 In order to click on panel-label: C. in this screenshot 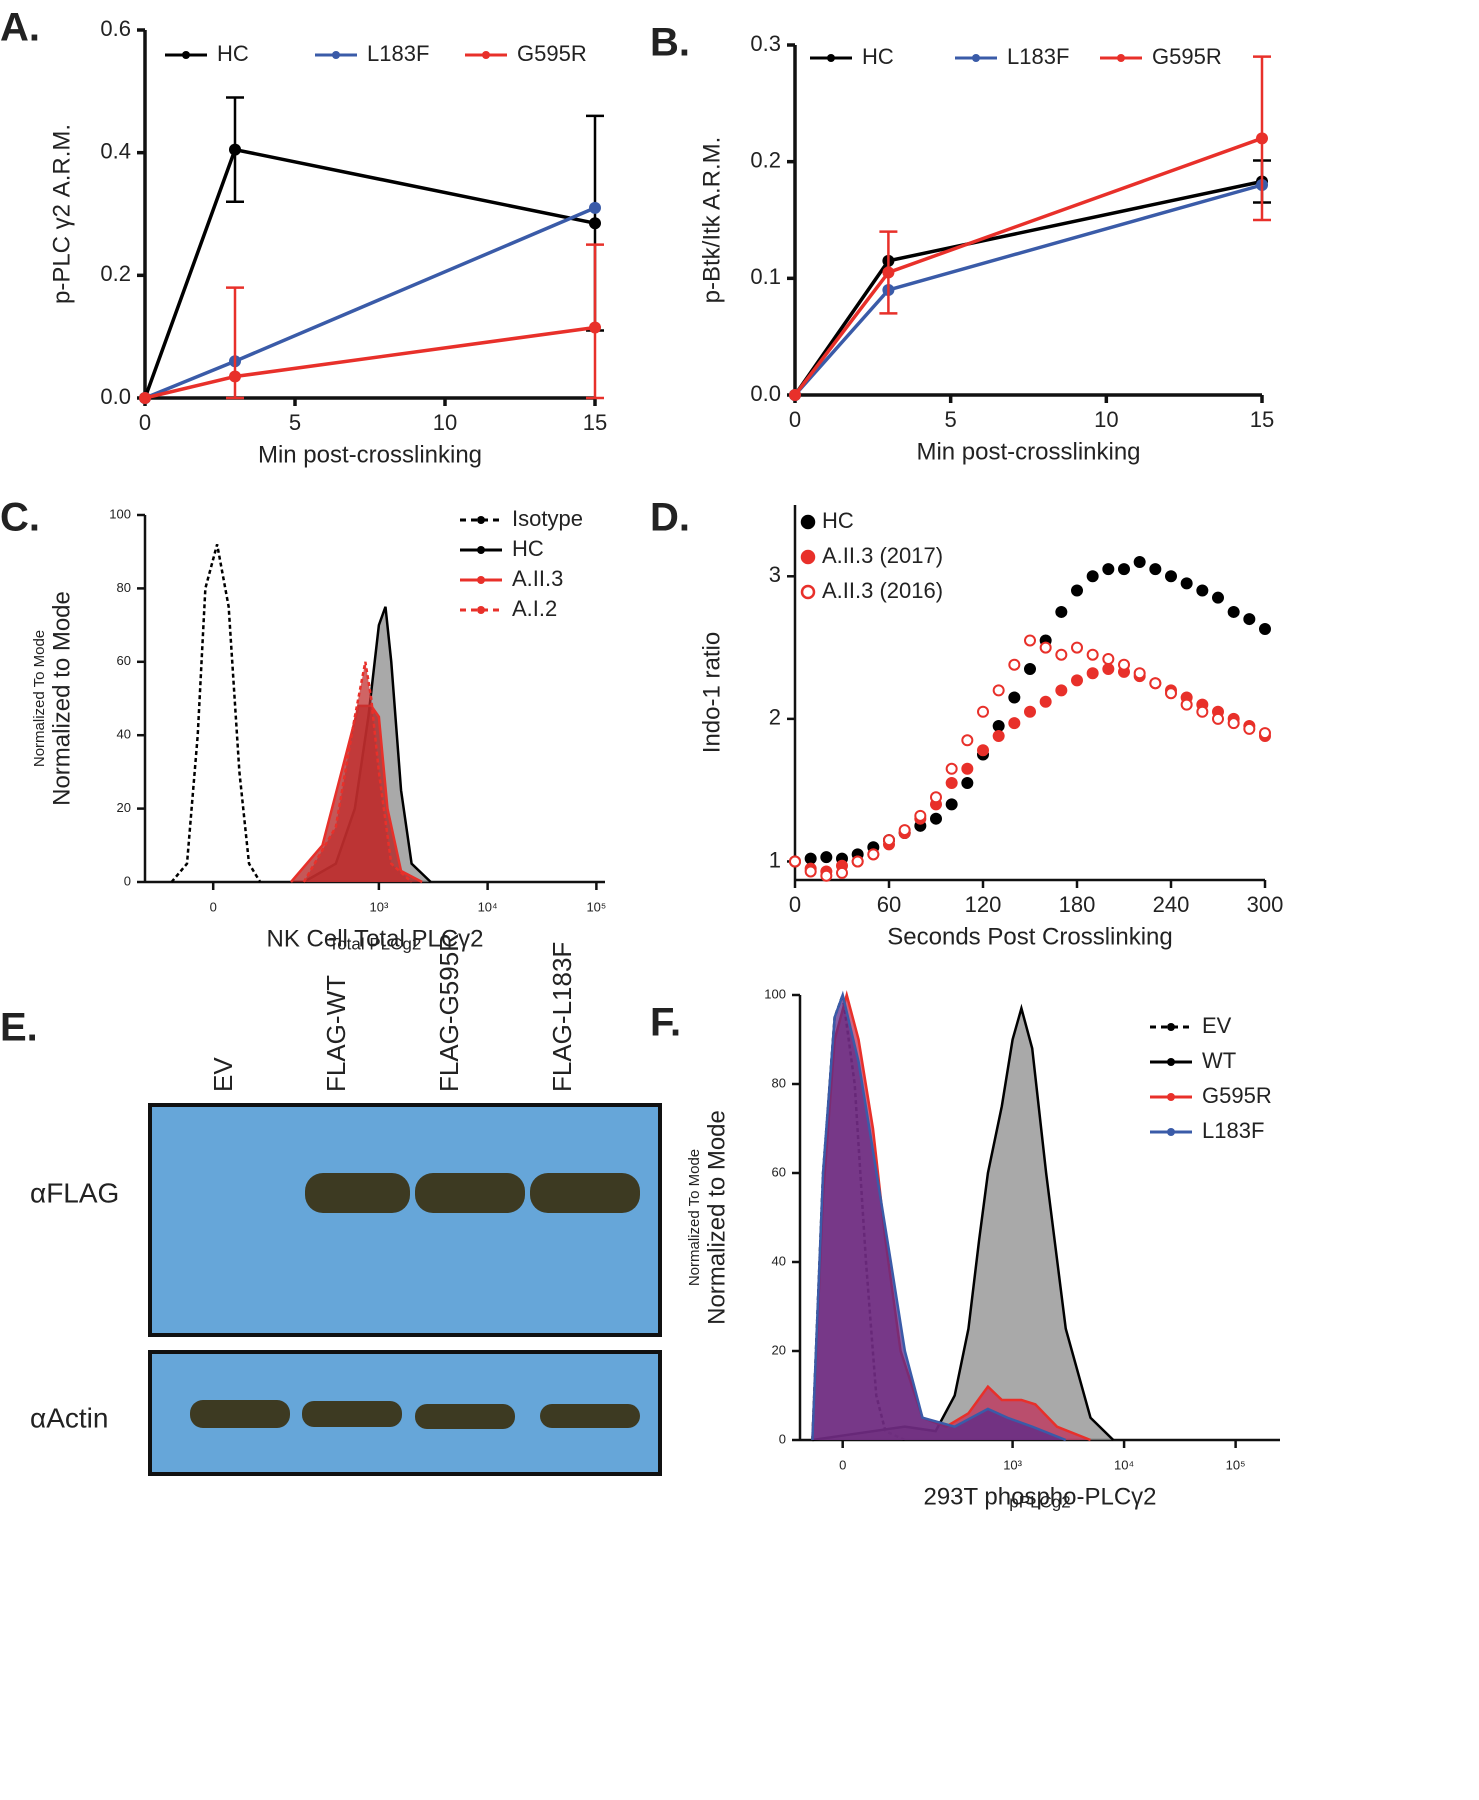, I will do `click(20, 518)`.